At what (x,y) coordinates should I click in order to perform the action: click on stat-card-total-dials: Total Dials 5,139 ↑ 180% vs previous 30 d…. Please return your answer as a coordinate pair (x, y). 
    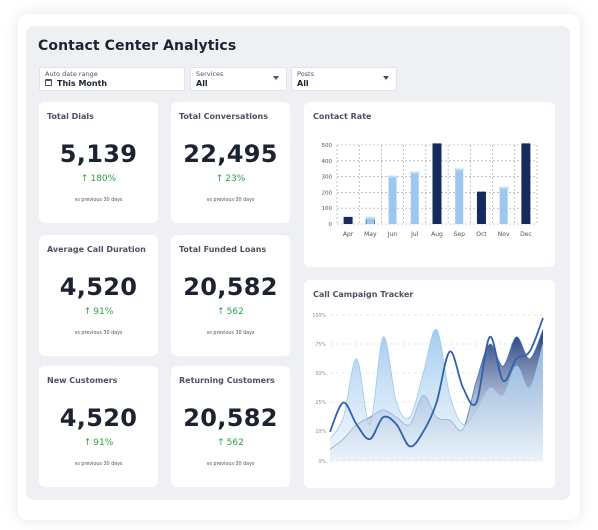
    Looking at the image, I should click on (98, 162).